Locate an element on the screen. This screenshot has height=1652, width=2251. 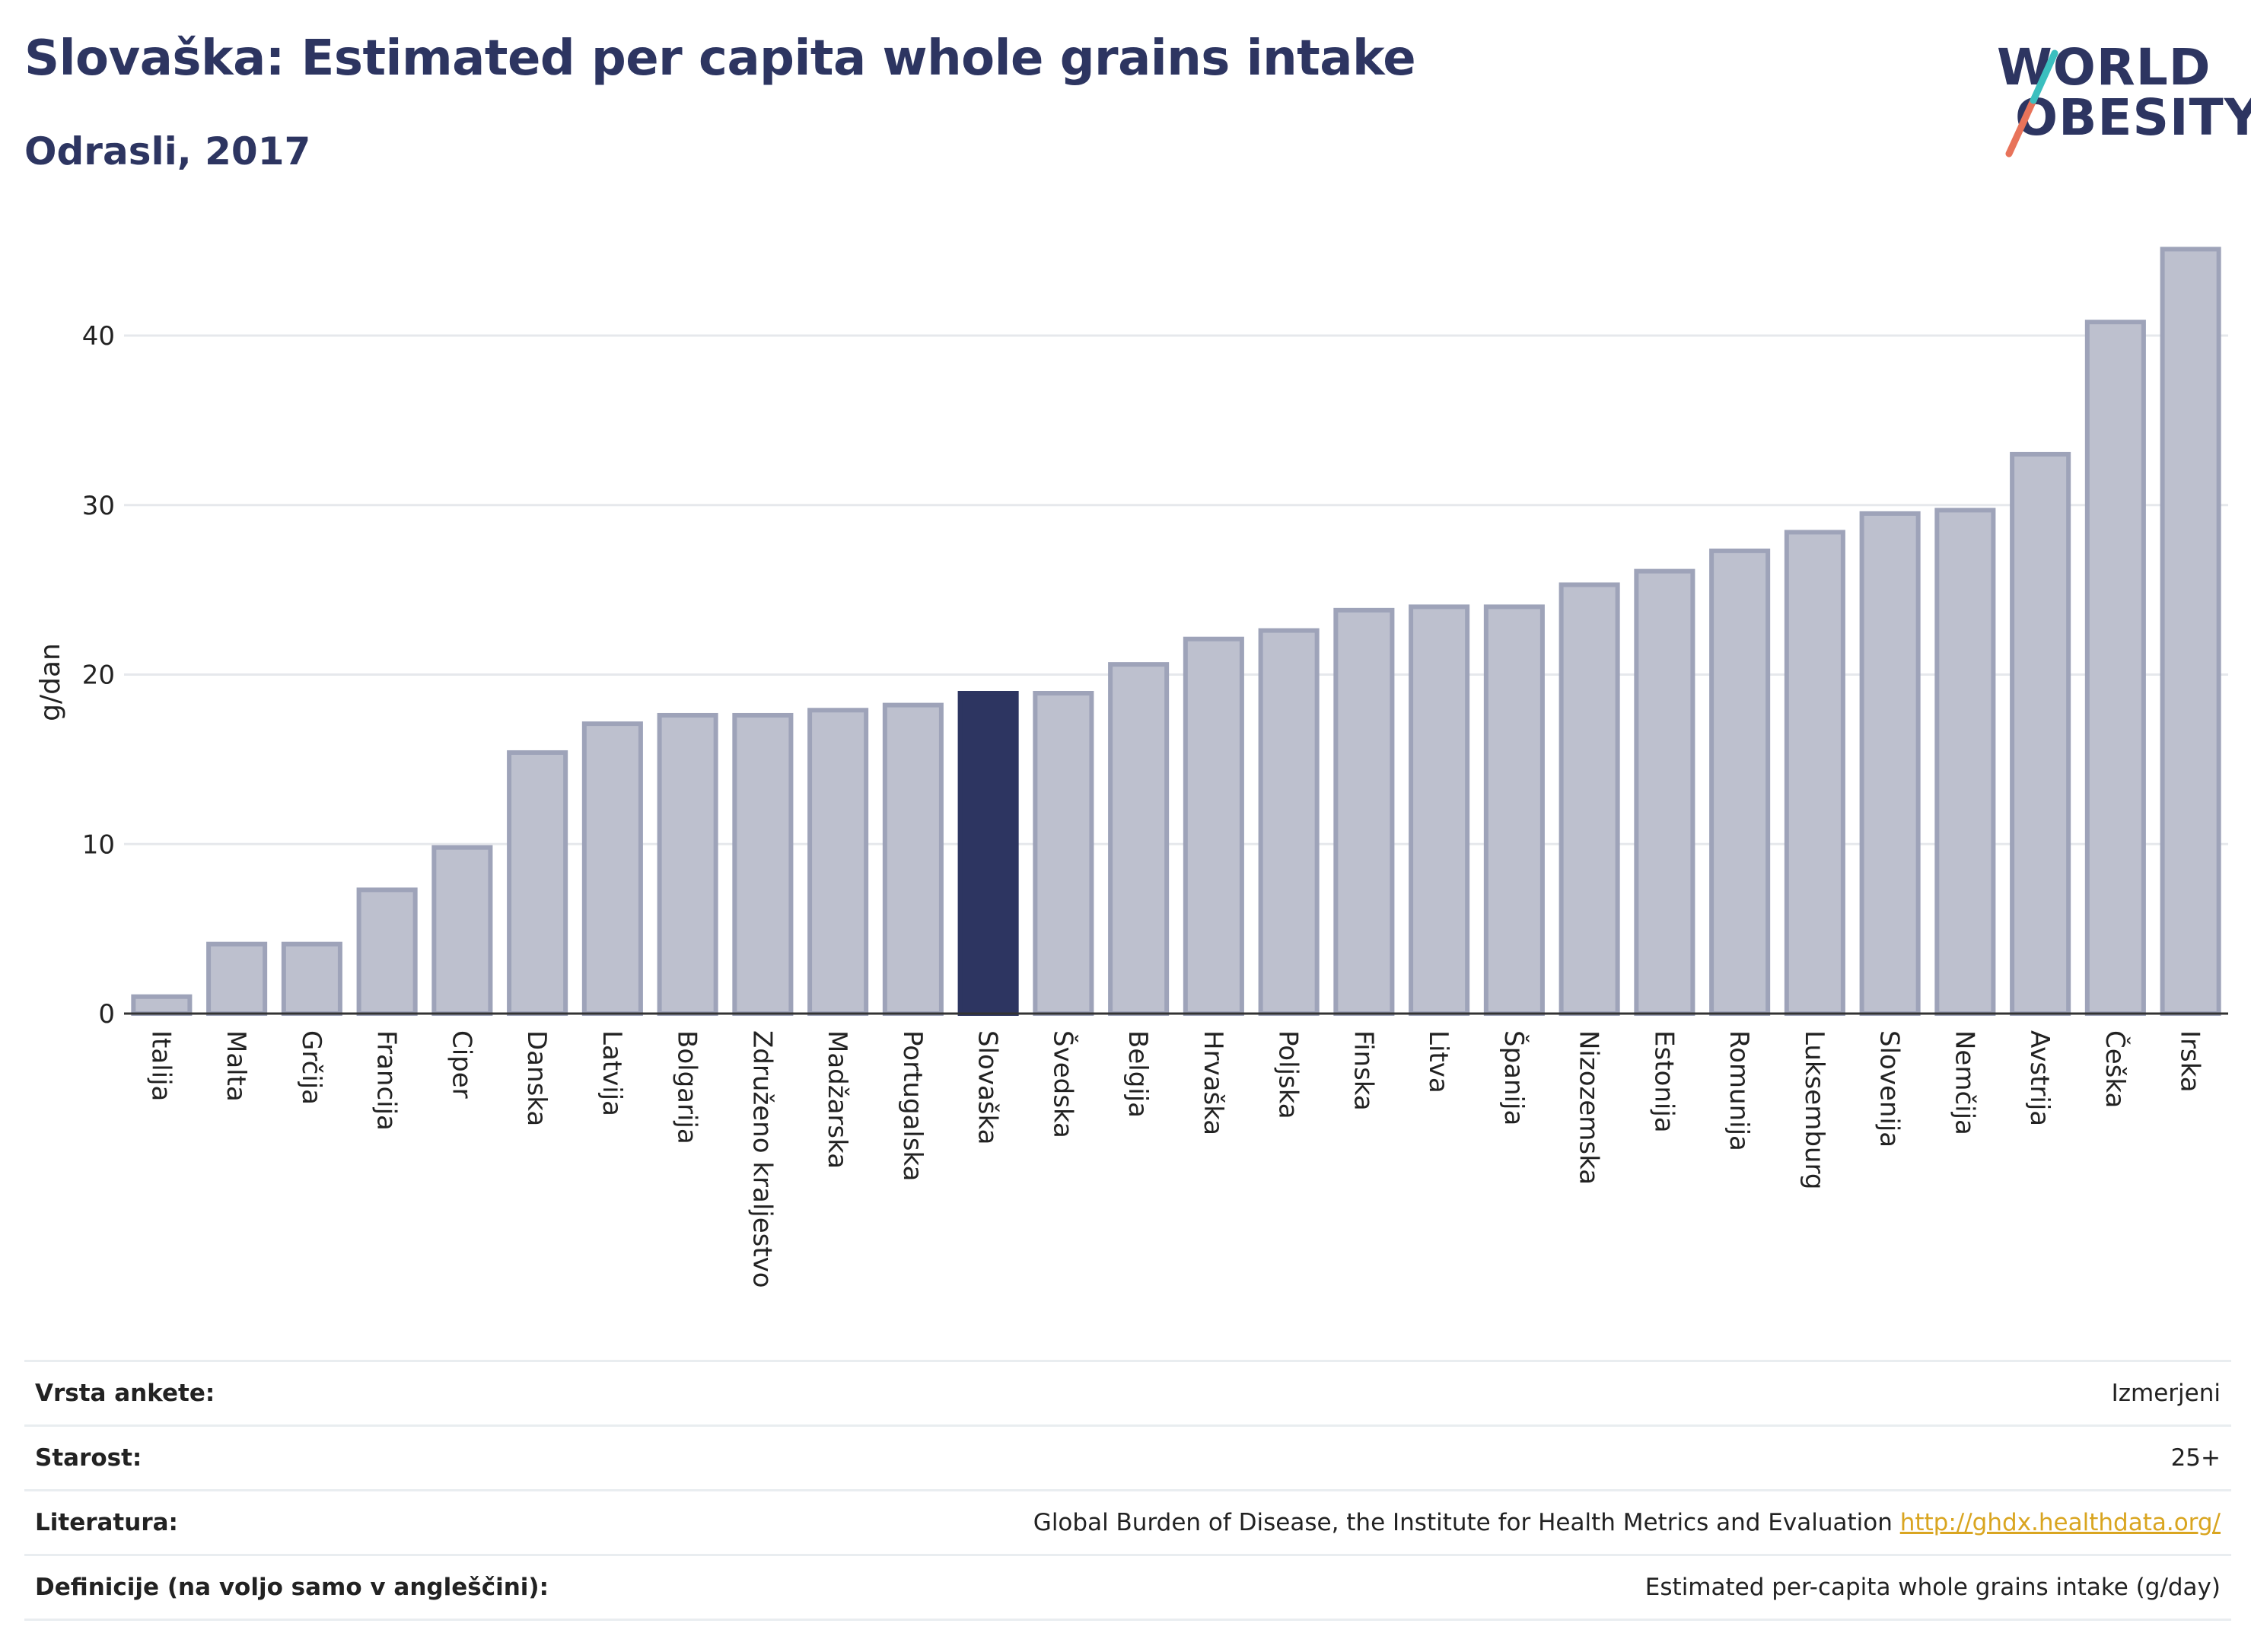
meta-row-survey-type: Vrsta ankete: Izmerjeni is located at coordinates (1127, 1392).